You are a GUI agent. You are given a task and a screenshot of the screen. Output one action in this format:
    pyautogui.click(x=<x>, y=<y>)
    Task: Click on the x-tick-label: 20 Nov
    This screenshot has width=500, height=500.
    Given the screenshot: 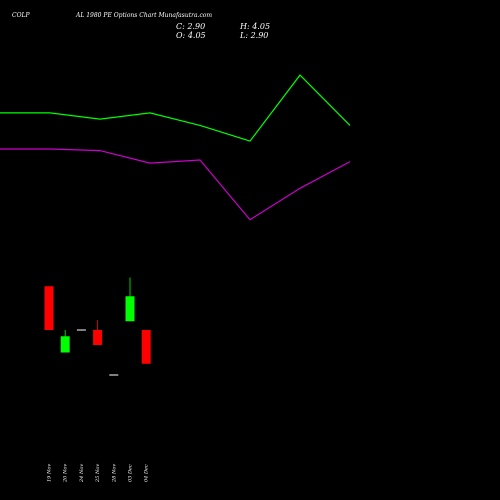 What is the action you would take?
    pyautogui.click(x=66, y=473)
    